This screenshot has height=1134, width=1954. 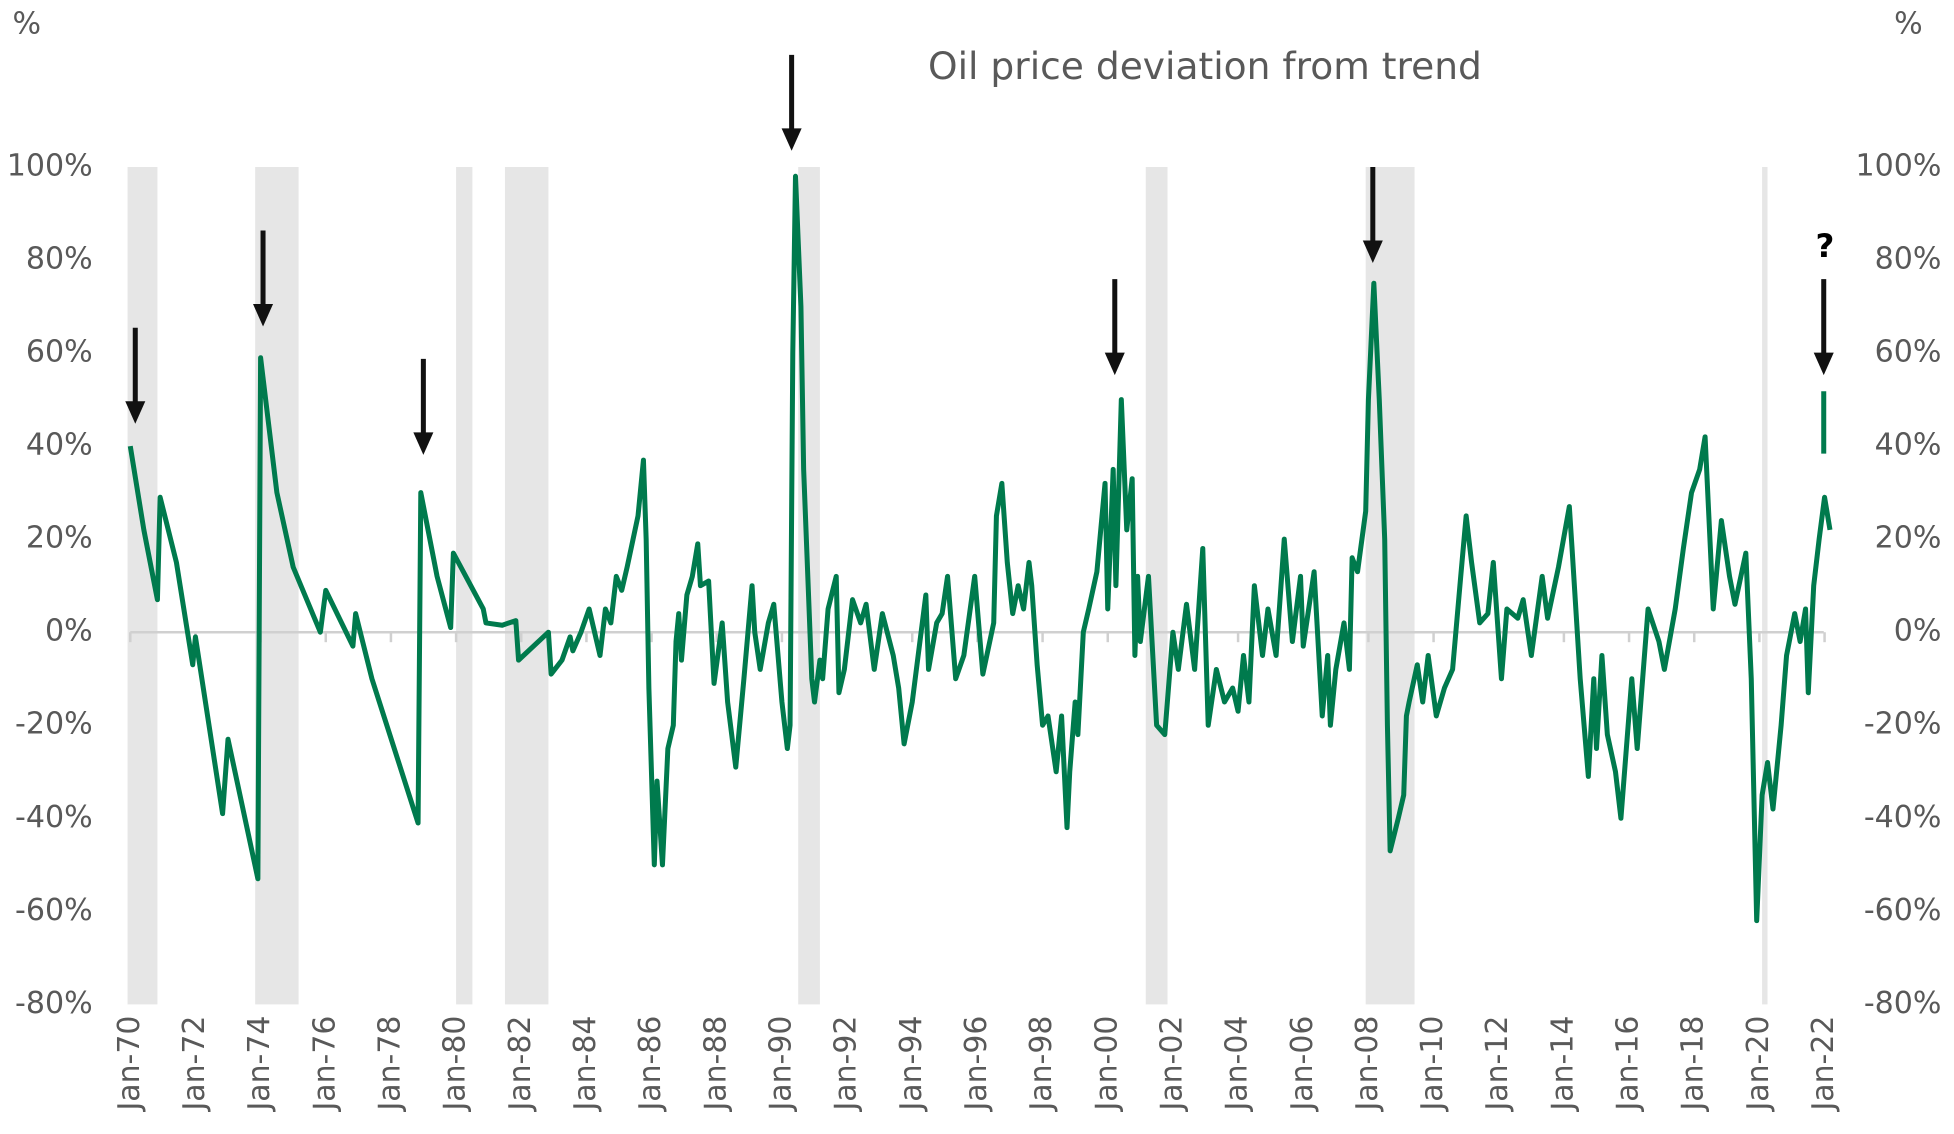 I want to click on y-tick-label: 20%, so click(x=59, y=538).